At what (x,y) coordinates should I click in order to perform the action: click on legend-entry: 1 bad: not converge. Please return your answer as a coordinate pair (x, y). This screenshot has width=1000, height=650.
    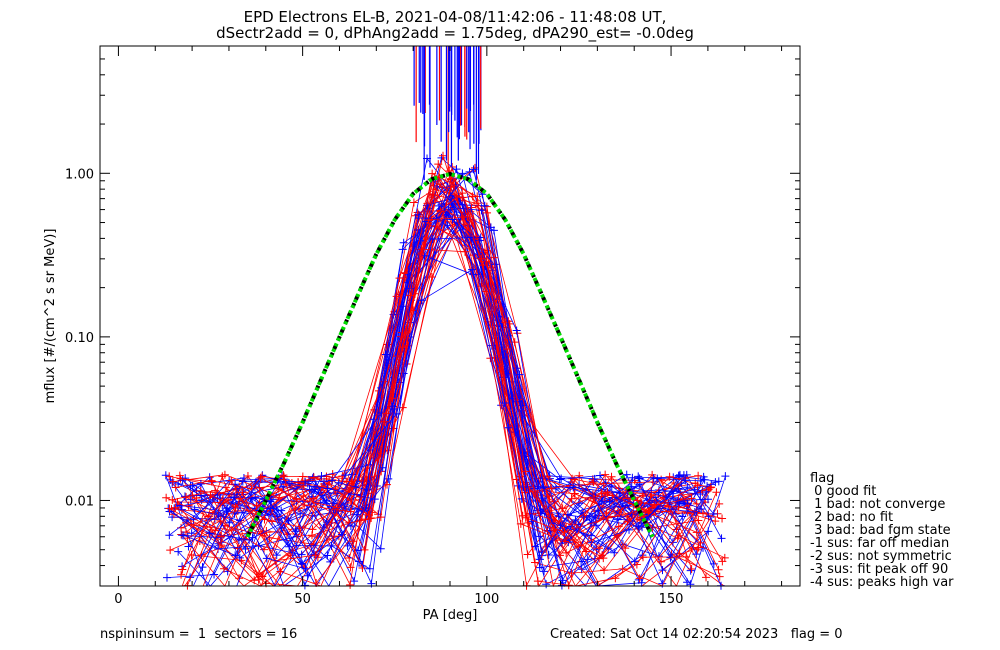
    Looking at the image, I should click on (877, 504).